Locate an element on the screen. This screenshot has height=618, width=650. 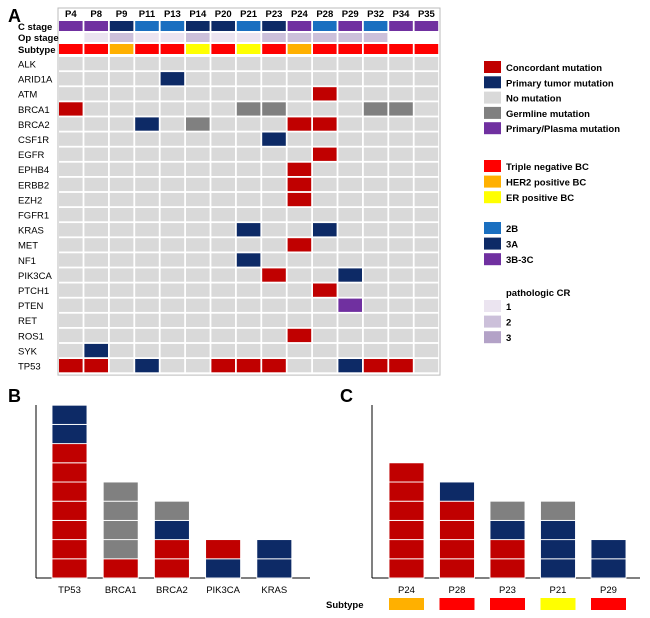
heatmap-cell-EZH2-P24 is located at coordinates (299, 199).